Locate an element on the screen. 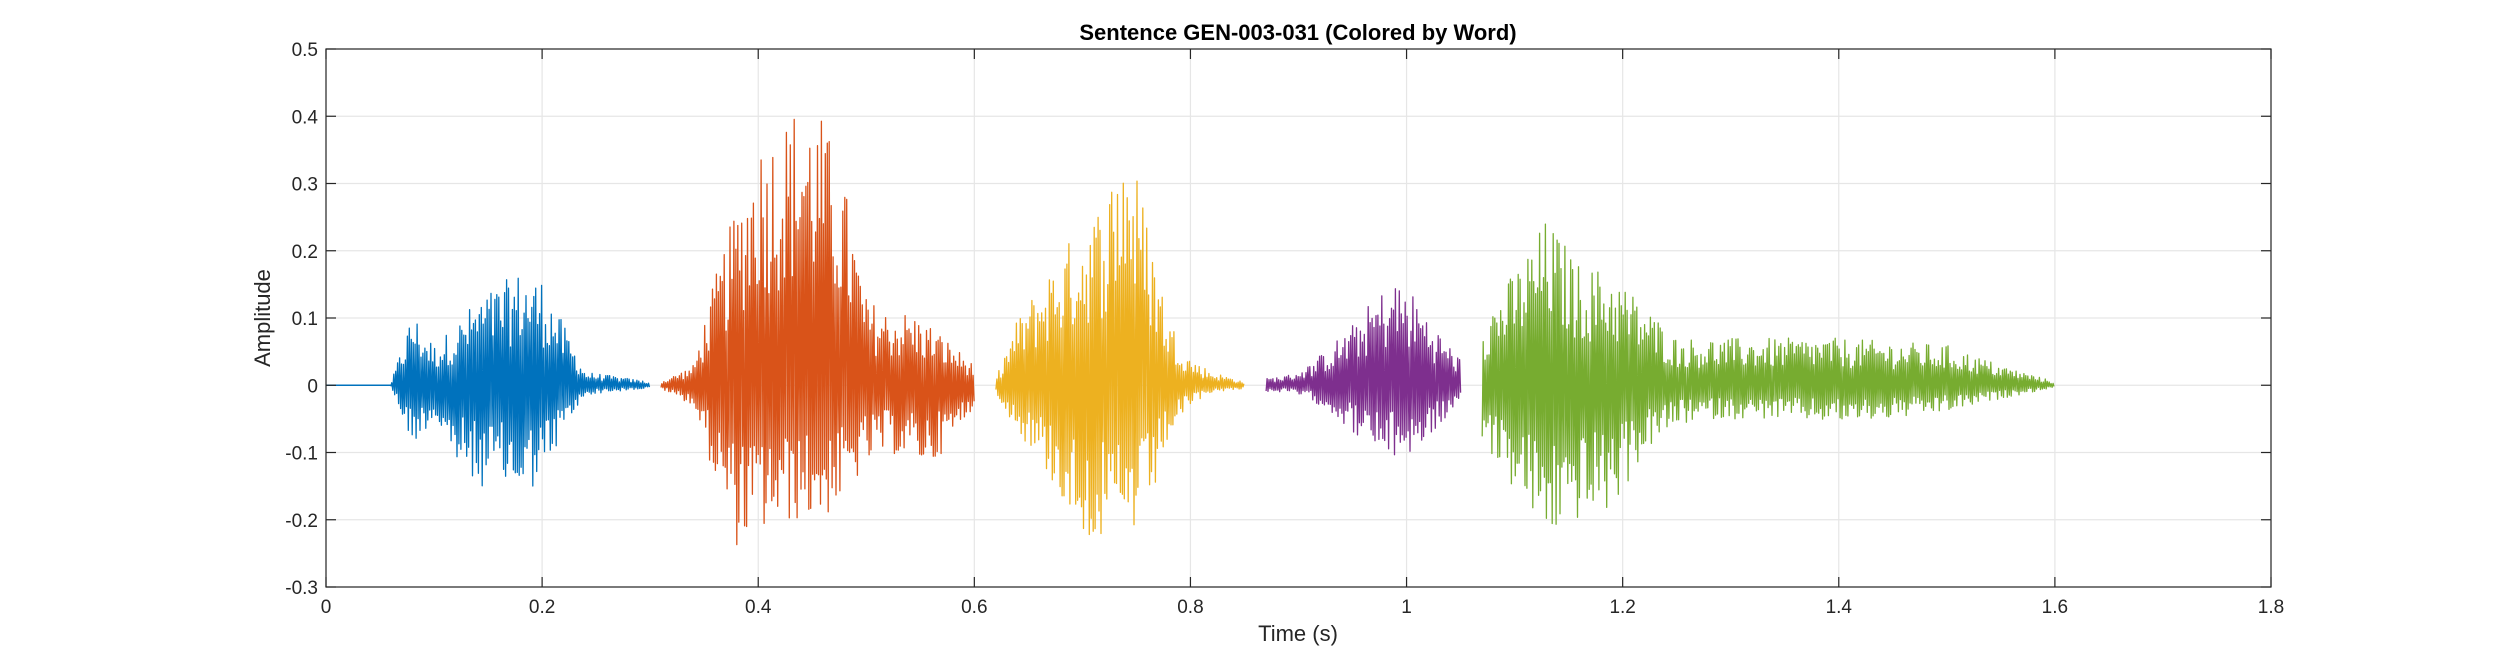 Image resolution: width=2500 pixels, height=657 pixels. x-tick-label: 1.2 is located at coordinates (1622, 607).